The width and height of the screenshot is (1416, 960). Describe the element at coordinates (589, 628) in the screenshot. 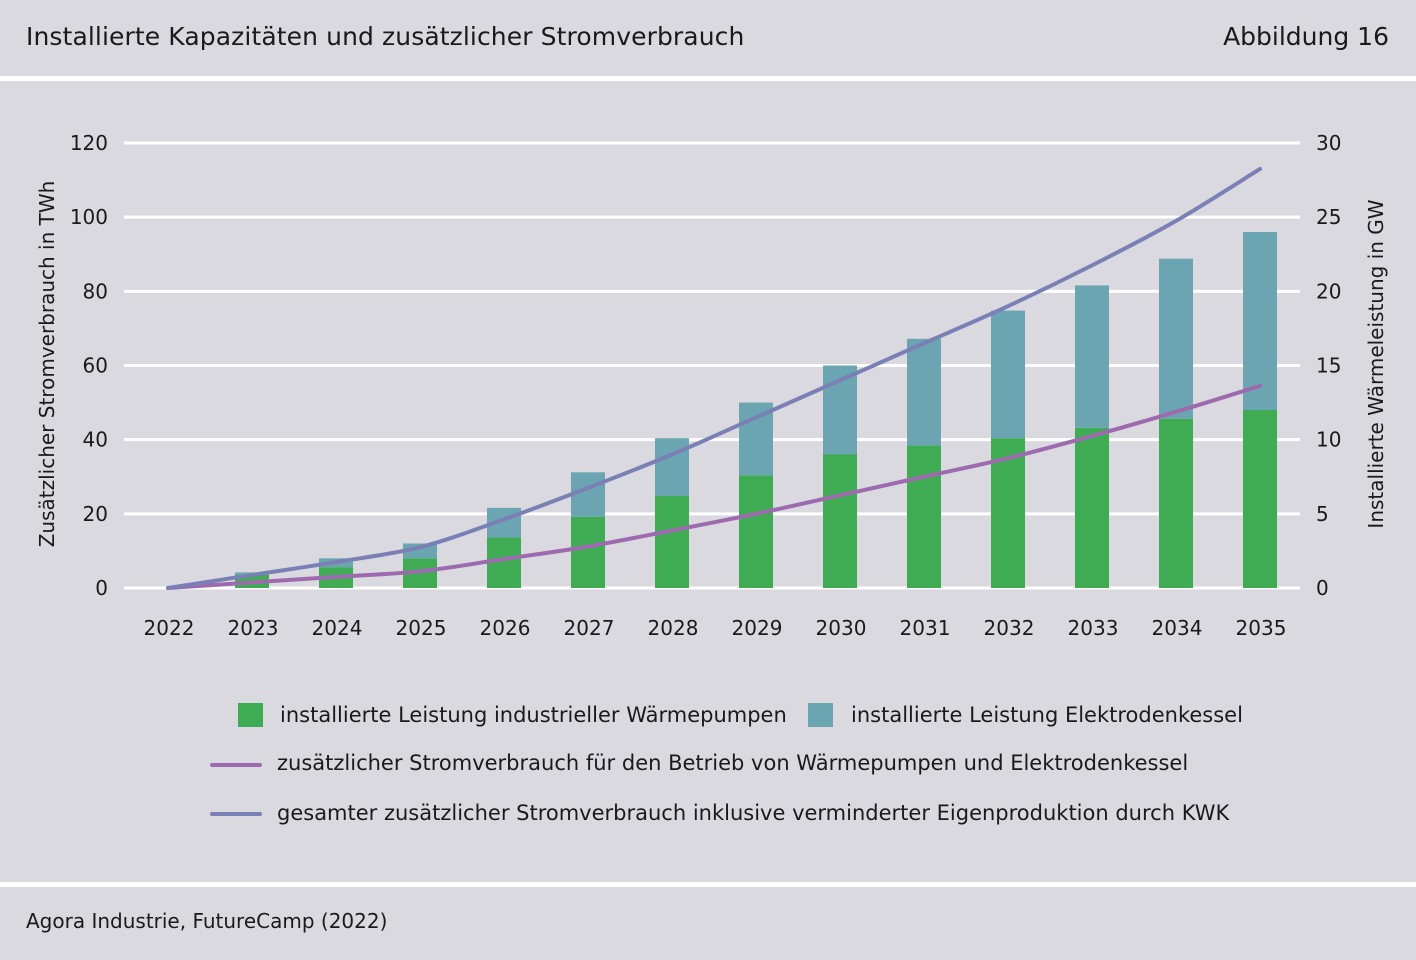

I see `x-tick-label: 2027` at that location.